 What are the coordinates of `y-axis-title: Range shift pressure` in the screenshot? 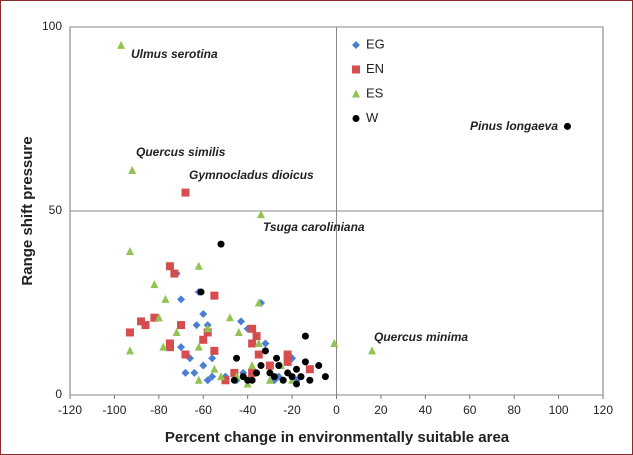 It's located at (27, 210).